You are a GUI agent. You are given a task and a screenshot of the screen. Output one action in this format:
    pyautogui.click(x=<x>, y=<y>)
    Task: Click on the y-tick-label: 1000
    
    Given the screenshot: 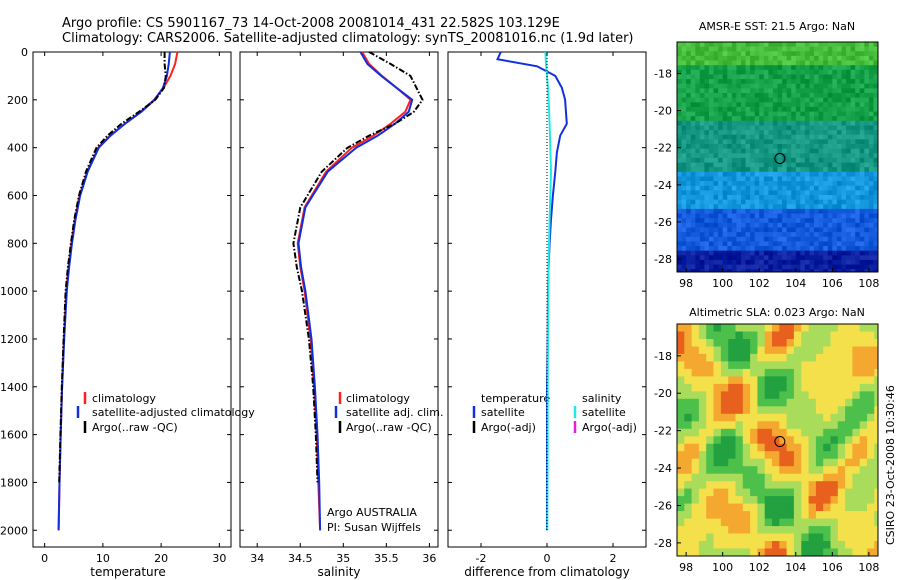 What is the action you would take?
    pyautogui.click(x=14, y=291)
    